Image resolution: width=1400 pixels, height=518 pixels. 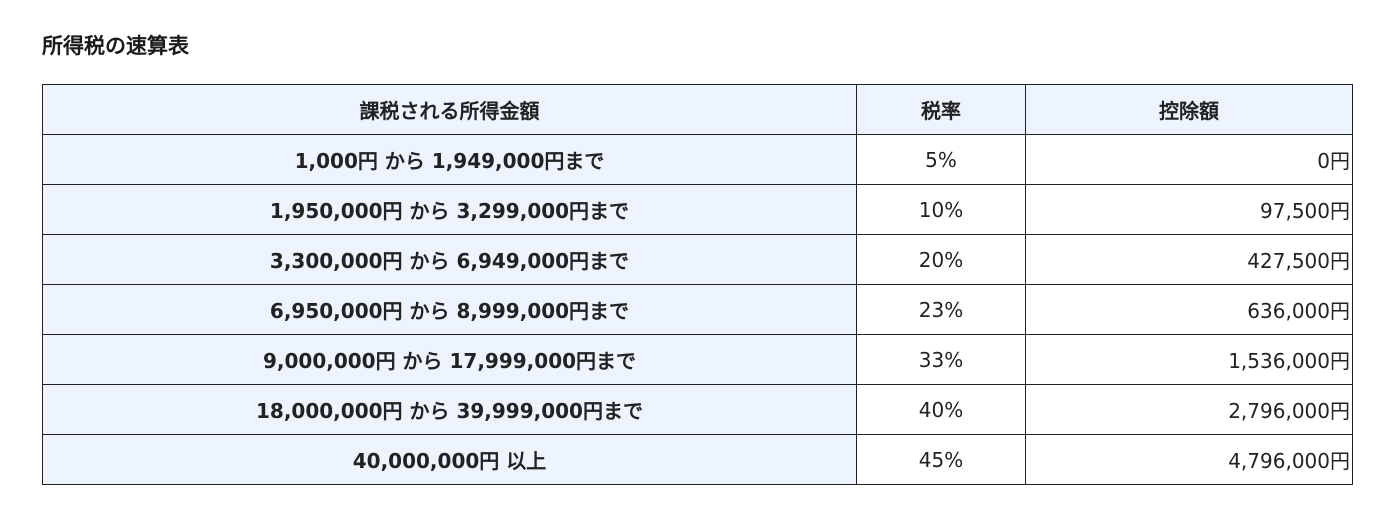 I want to click on header-tax-rate: 税率, so click(x=941, y=109).